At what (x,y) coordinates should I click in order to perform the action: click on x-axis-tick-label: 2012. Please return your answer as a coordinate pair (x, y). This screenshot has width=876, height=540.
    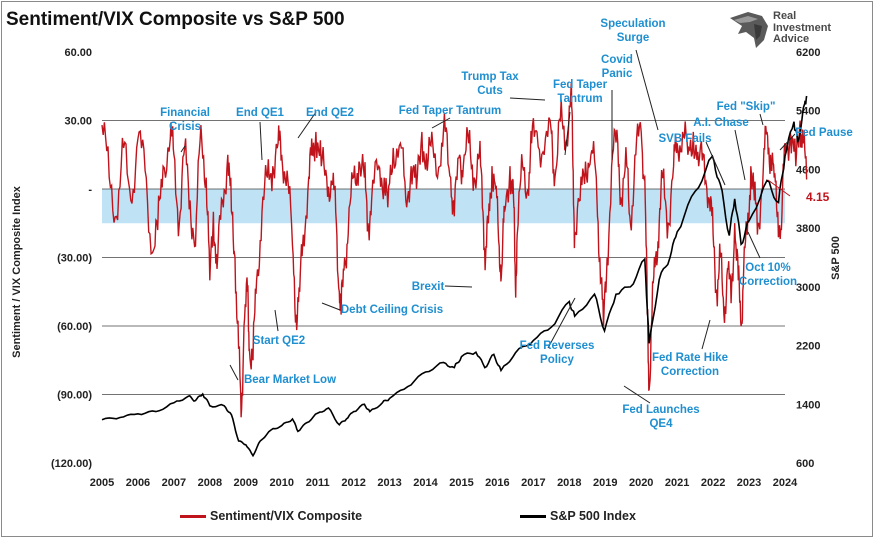
    Looking at the image, I should click on (353, 483).